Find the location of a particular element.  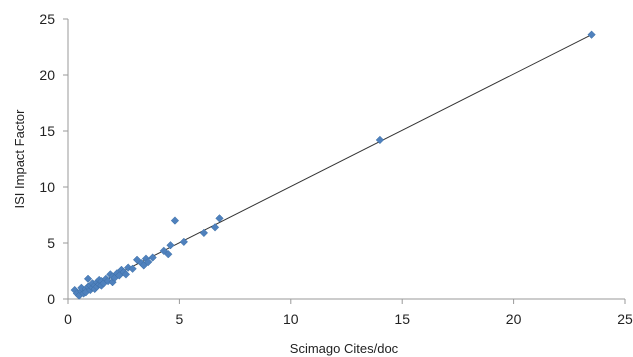

y-tick-label: 5 is located at coordinates (51, 243).